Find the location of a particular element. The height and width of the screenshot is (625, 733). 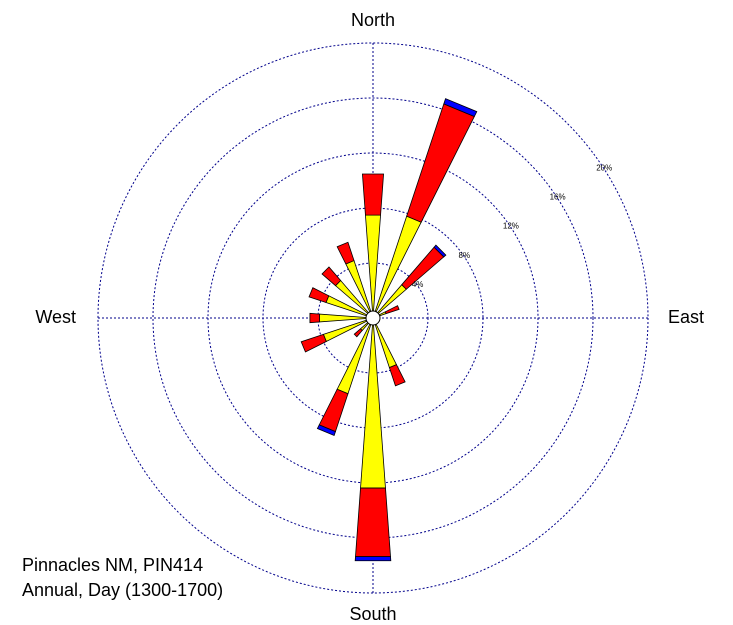

calm-circle is located at coordinates (373, 318).